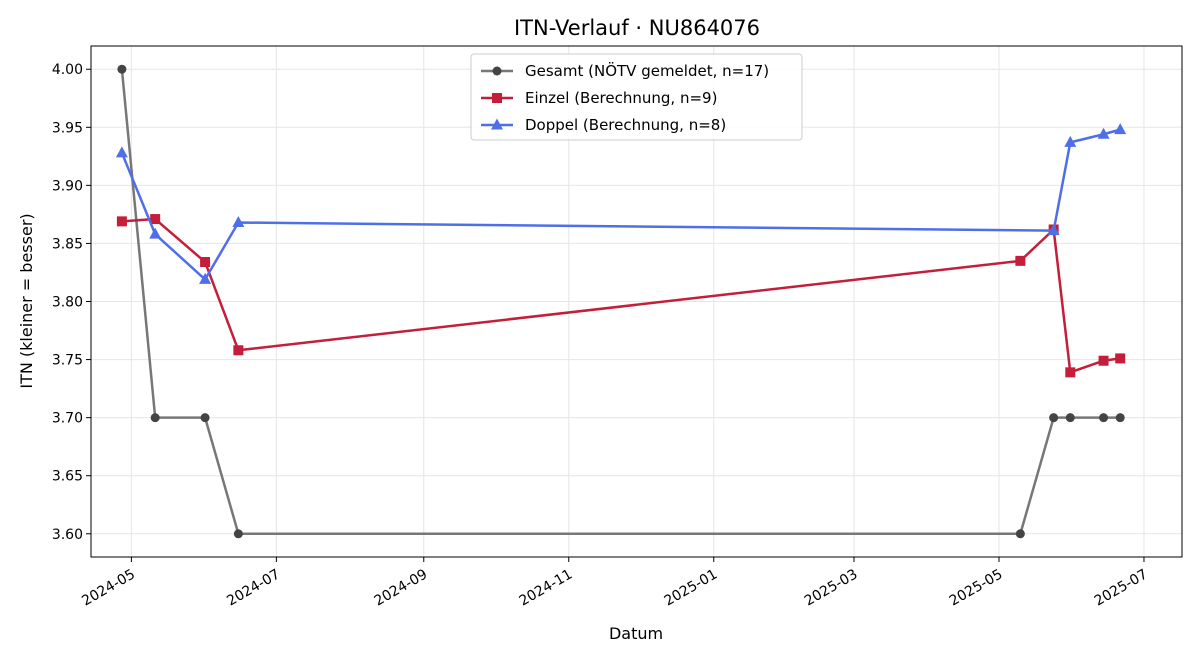 The height and width of the screenshot is (660, 1200). I want to click on legend-entry: Einzel (Berechnung, n=9), so click(621, 98).